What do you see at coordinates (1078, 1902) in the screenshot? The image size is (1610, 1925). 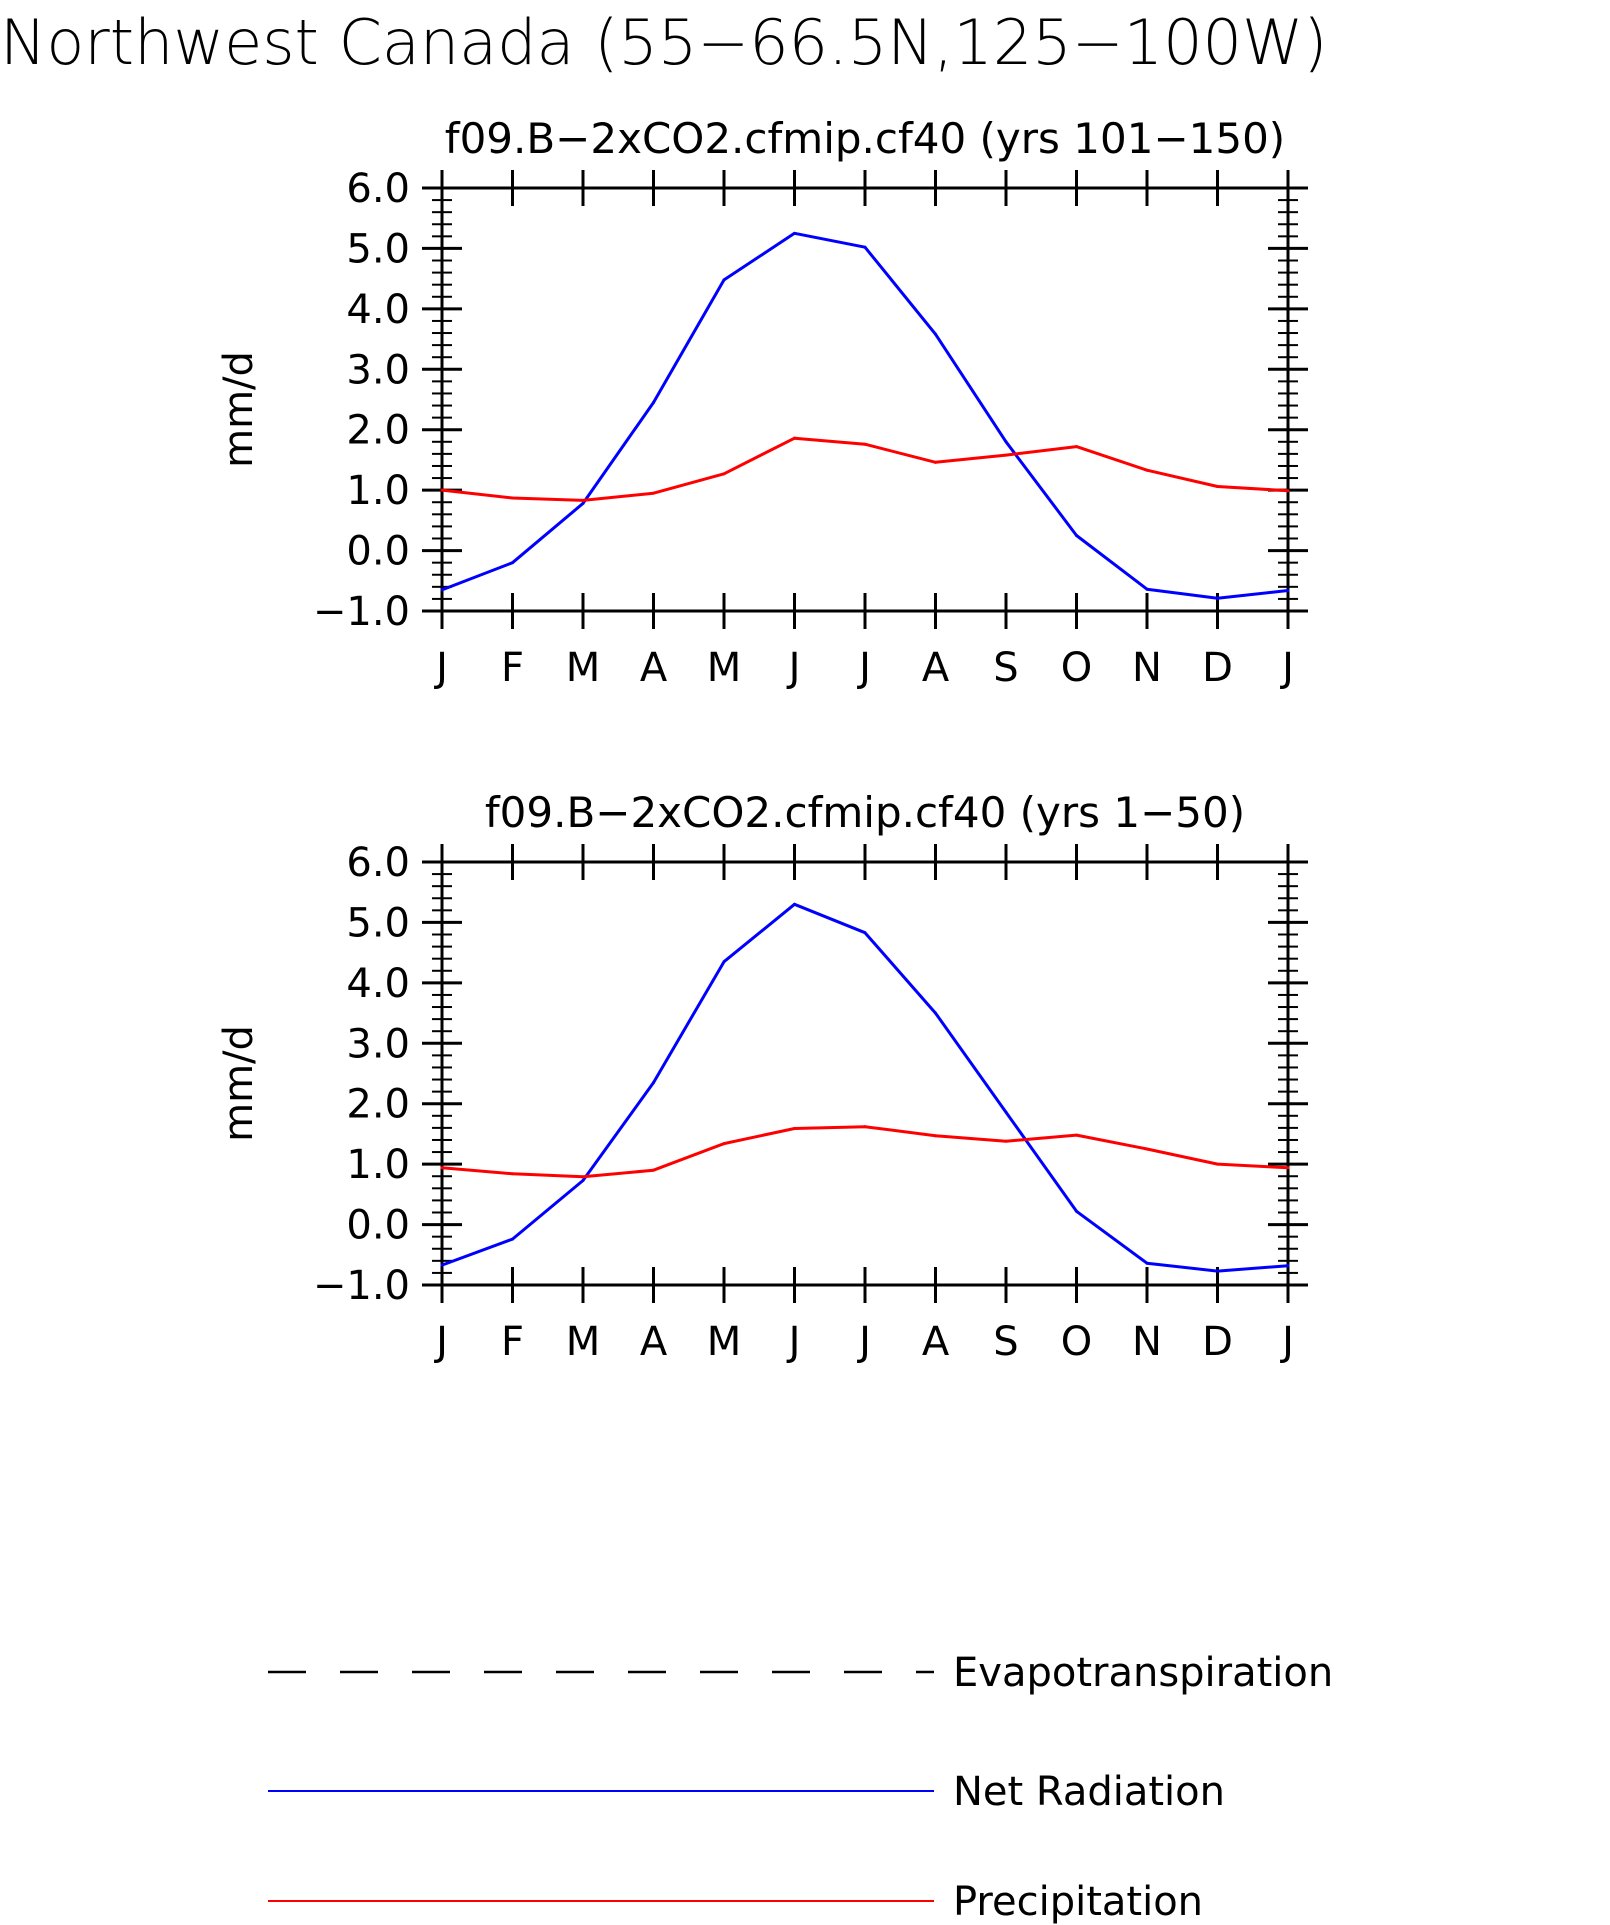 I see `legend-label: Precipitation` at bounding box center [1078, 1902].